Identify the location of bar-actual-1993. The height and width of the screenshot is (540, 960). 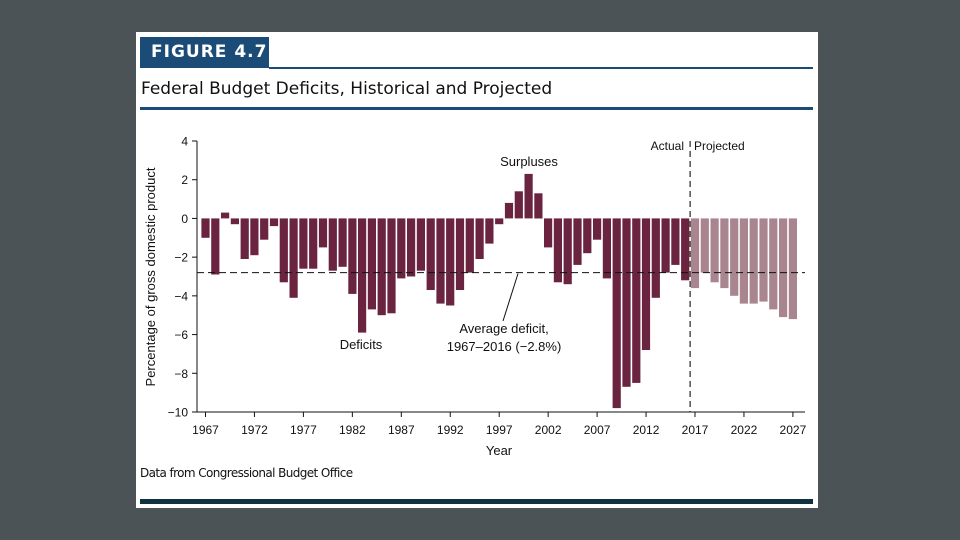
(460, 254).